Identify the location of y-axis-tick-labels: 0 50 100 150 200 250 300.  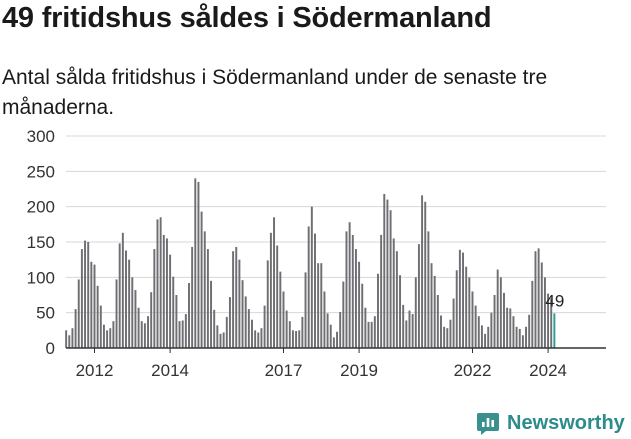
(41, 242).